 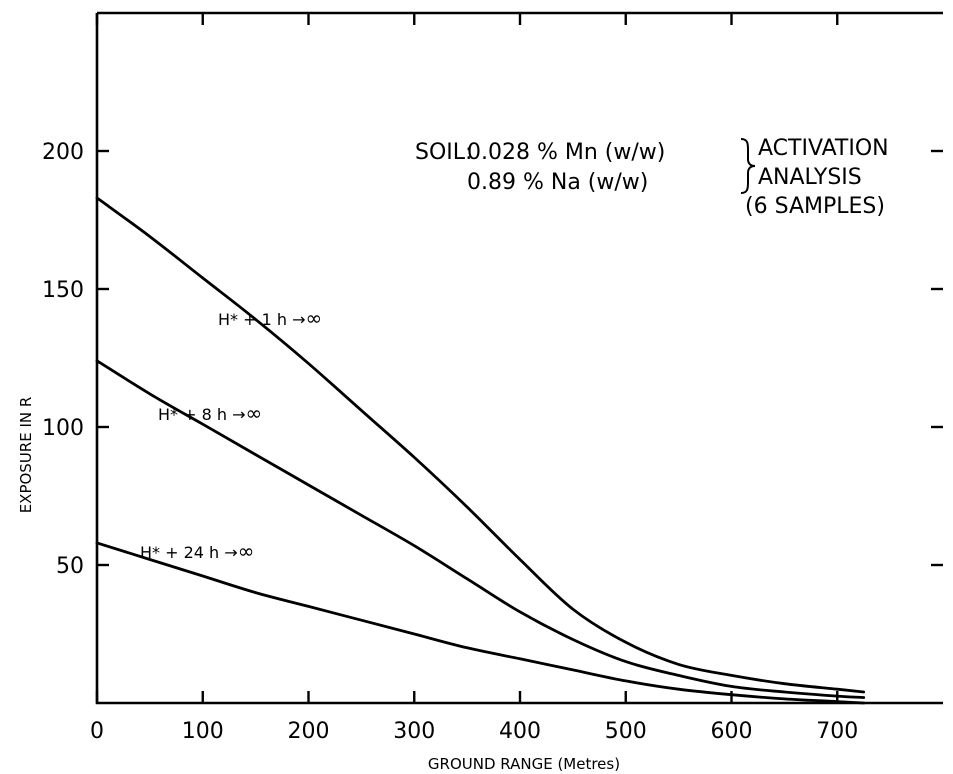 What do you see at coordinates (823, 148) in the screenshot?
I see `annotation-method-1: ACTIVATION` at bounding box center [823, 148].